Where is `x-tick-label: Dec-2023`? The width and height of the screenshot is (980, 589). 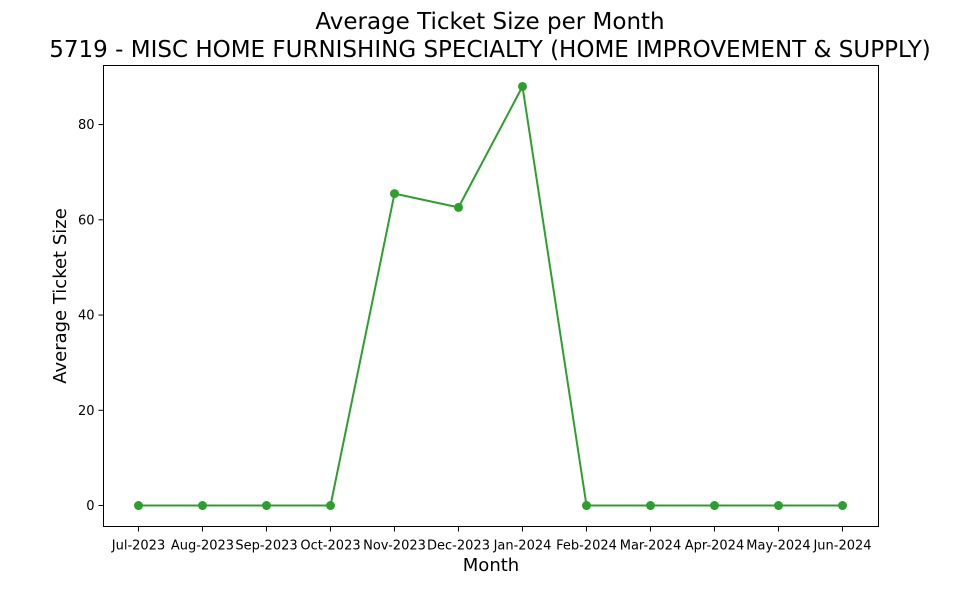 x-tick-label: Dec-2023 is located at coordinates (458, 546).